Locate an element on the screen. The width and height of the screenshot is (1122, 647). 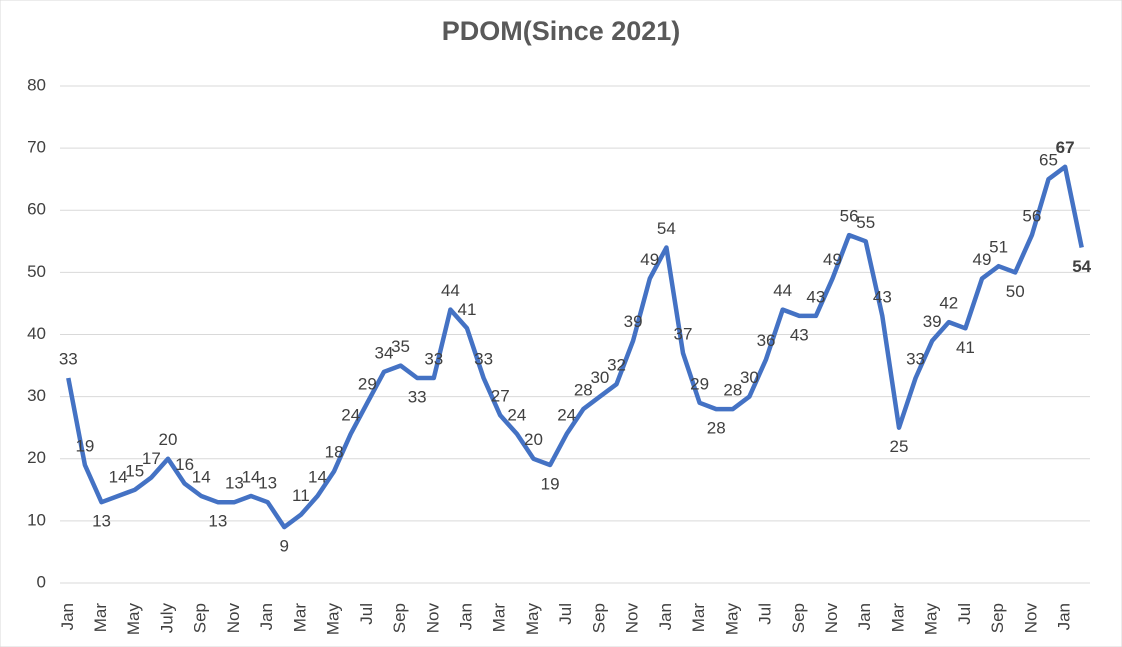
data-label: 42 is located at coordinates (948, 303).